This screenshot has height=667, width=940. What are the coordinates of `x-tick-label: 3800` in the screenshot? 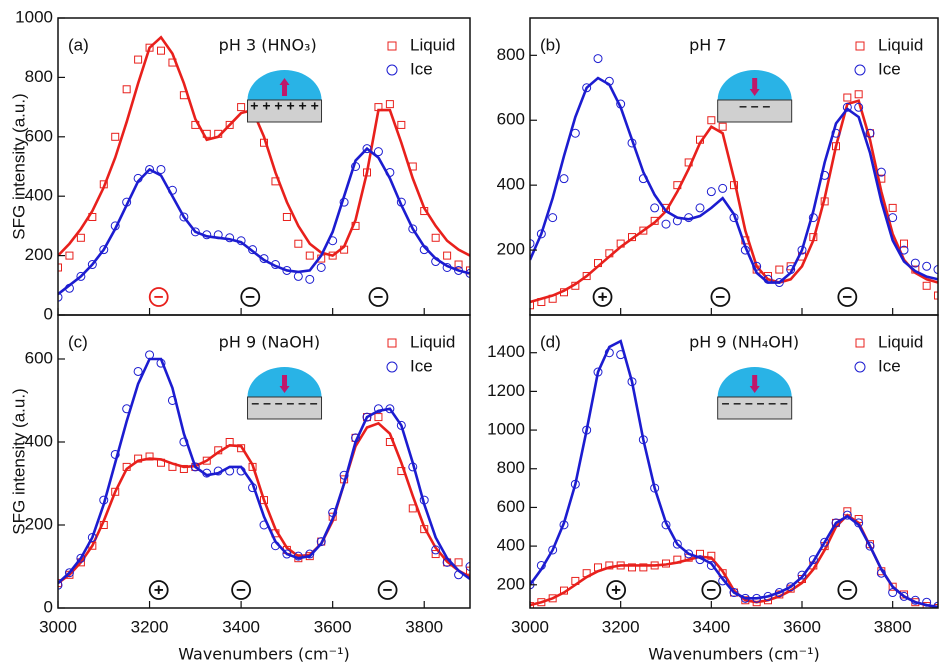 It's located at (893, 626).